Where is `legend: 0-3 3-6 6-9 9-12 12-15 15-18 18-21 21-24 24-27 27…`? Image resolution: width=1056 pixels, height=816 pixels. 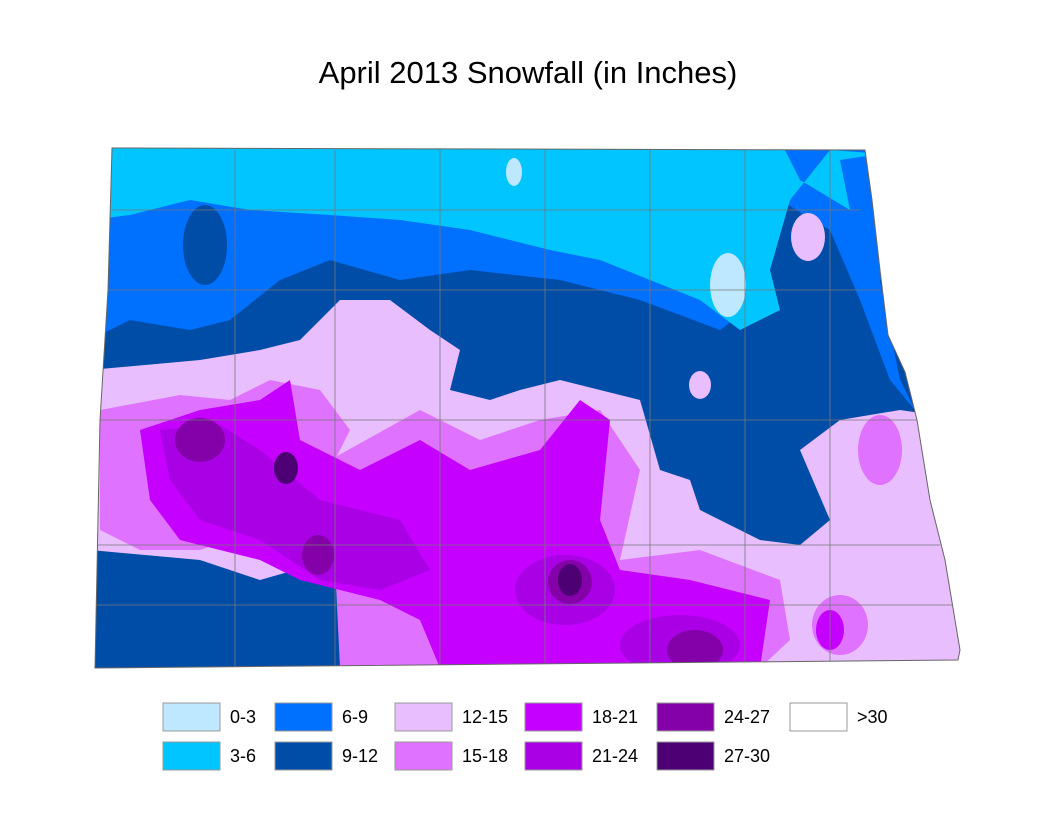 legend: 0-3 3-6 6-9 9-12 12-15 15-18 18-21 21-24 24-27 27… is located at coordinates (525, 736).